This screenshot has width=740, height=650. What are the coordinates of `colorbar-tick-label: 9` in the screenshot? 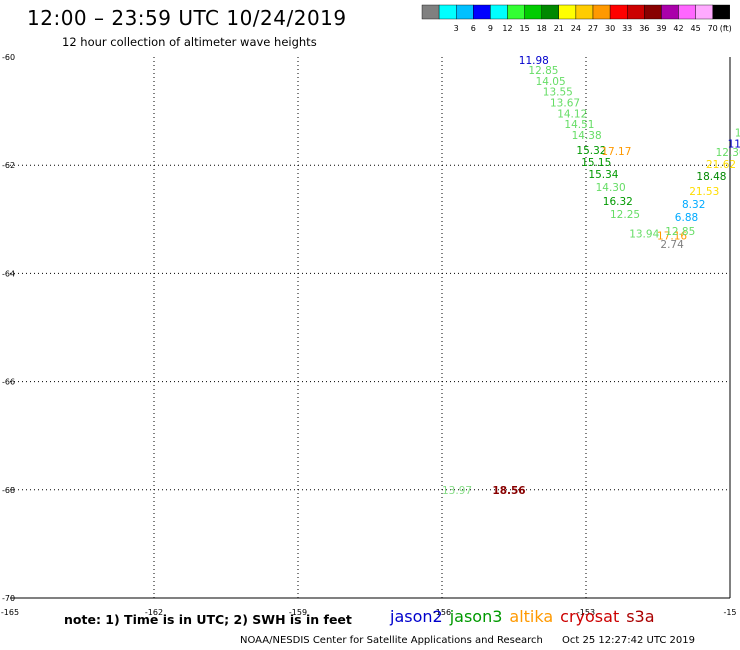 It's located at (490, 28).